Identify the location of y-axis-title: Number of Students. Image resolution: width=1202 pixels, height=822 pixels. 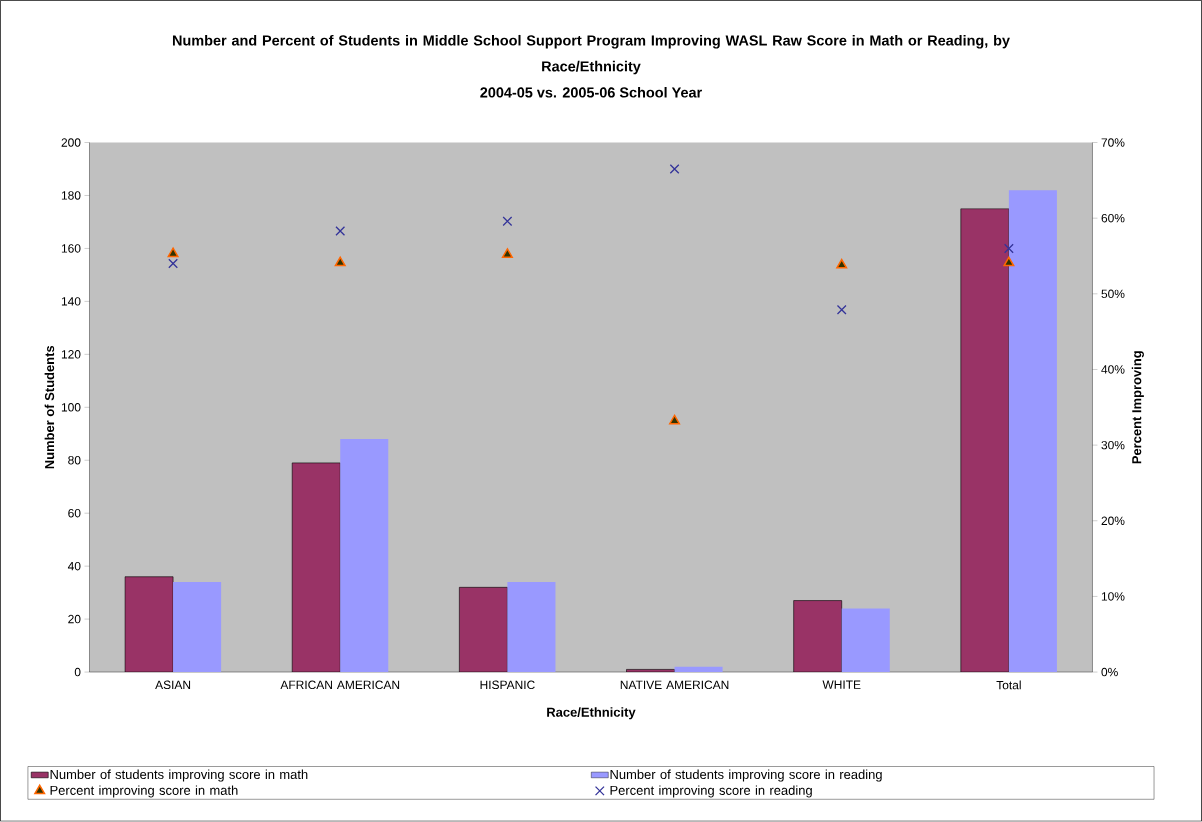
(49, 407).